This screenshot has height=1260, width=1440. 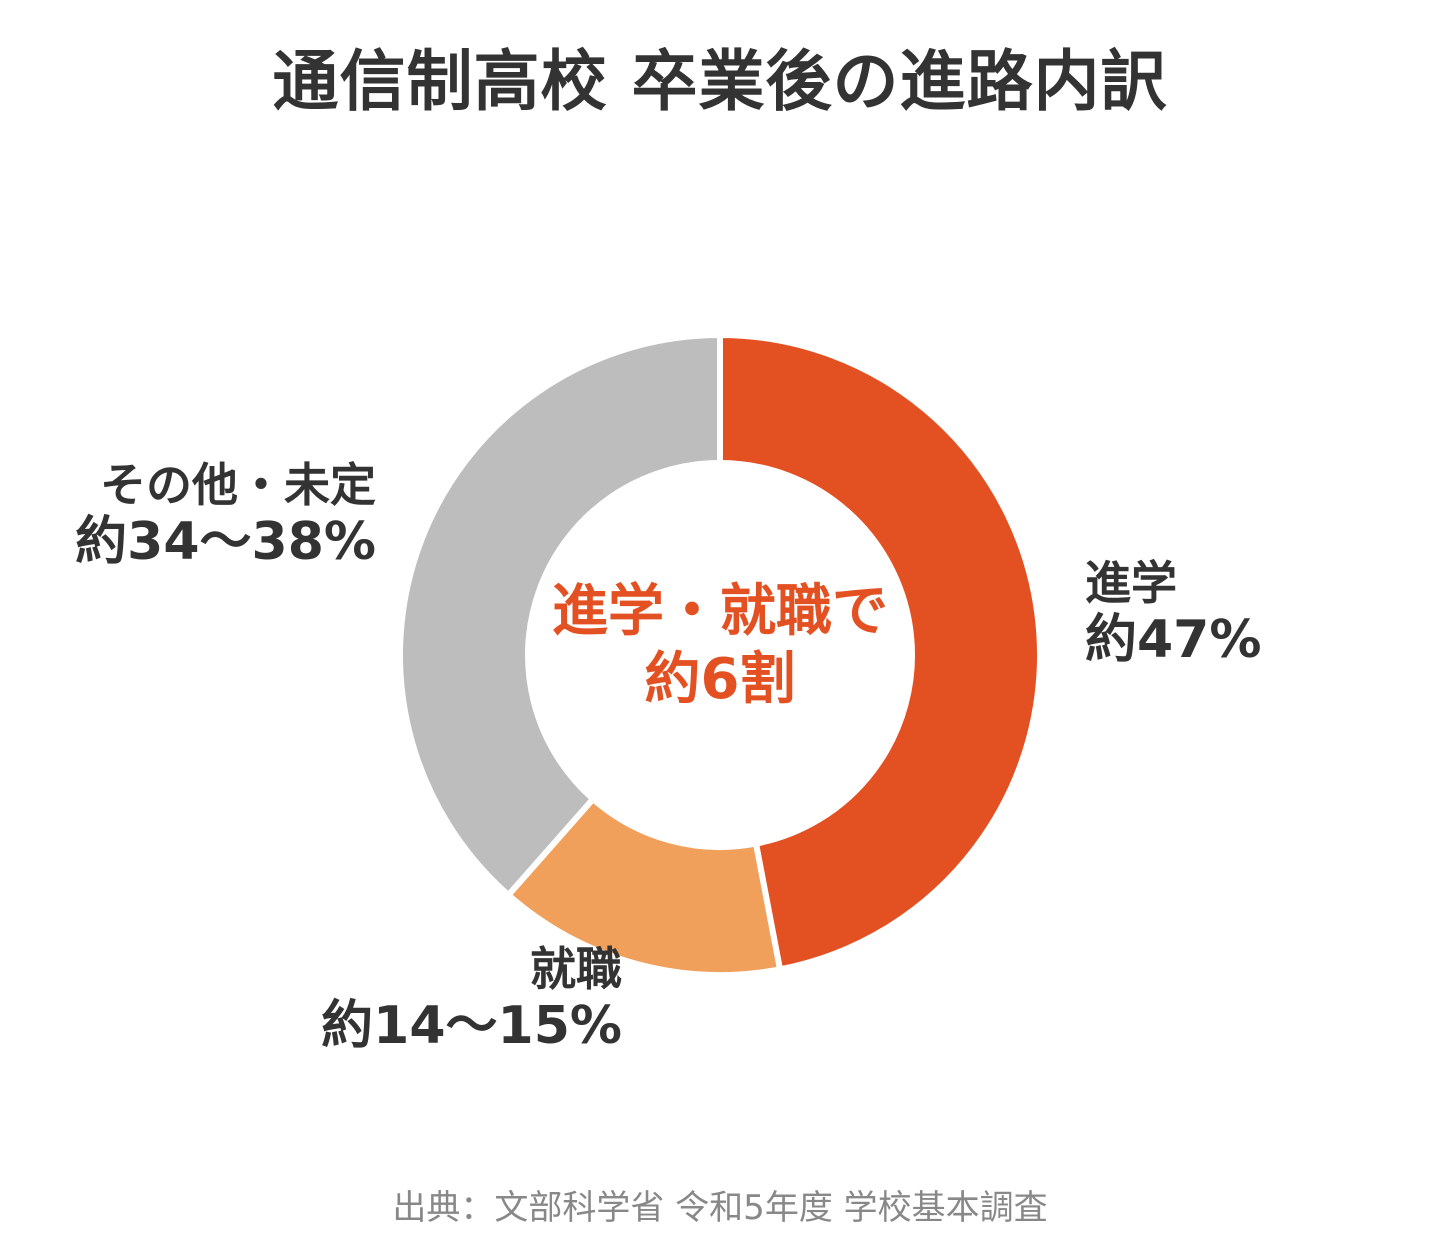 I want to click on slice-label-value: 約14〜15%, so click(x=471, y=1026).